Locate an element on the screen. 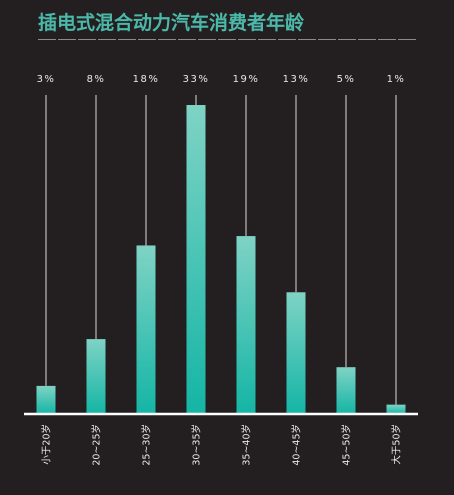 This screenshot has width=454, height=495. category-label-5: 35~40岁 is located at coordinates (247, 445).